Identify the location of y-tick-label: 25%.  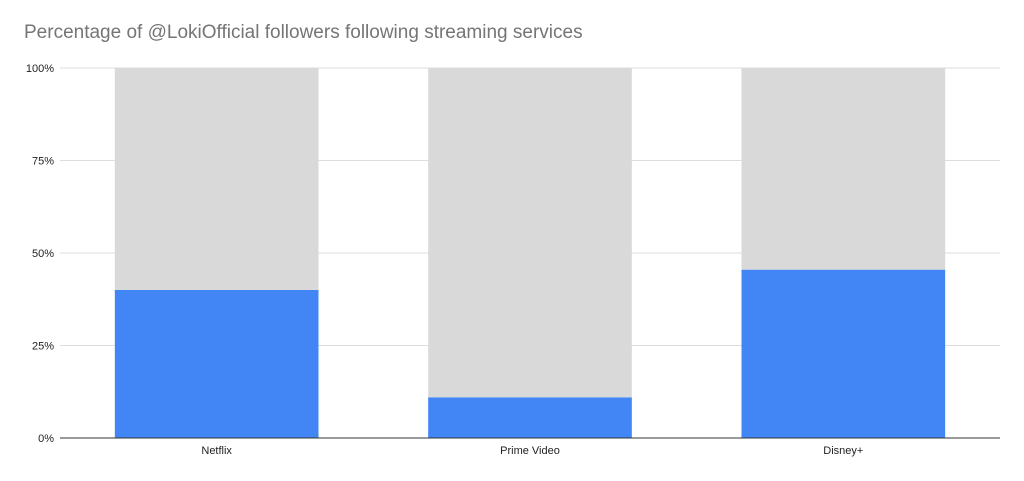
(43, 347).